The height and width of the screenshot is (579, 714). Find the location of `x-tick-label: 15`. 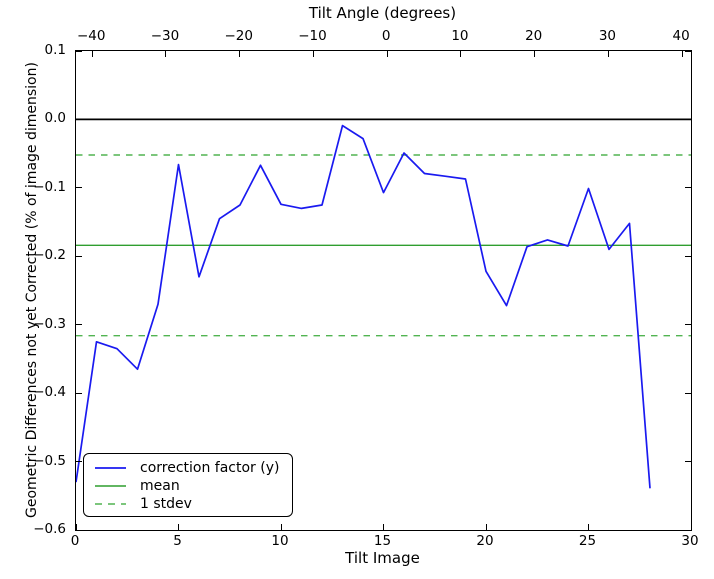

x-tick-label: 15 is located at coordinates (382, 541).